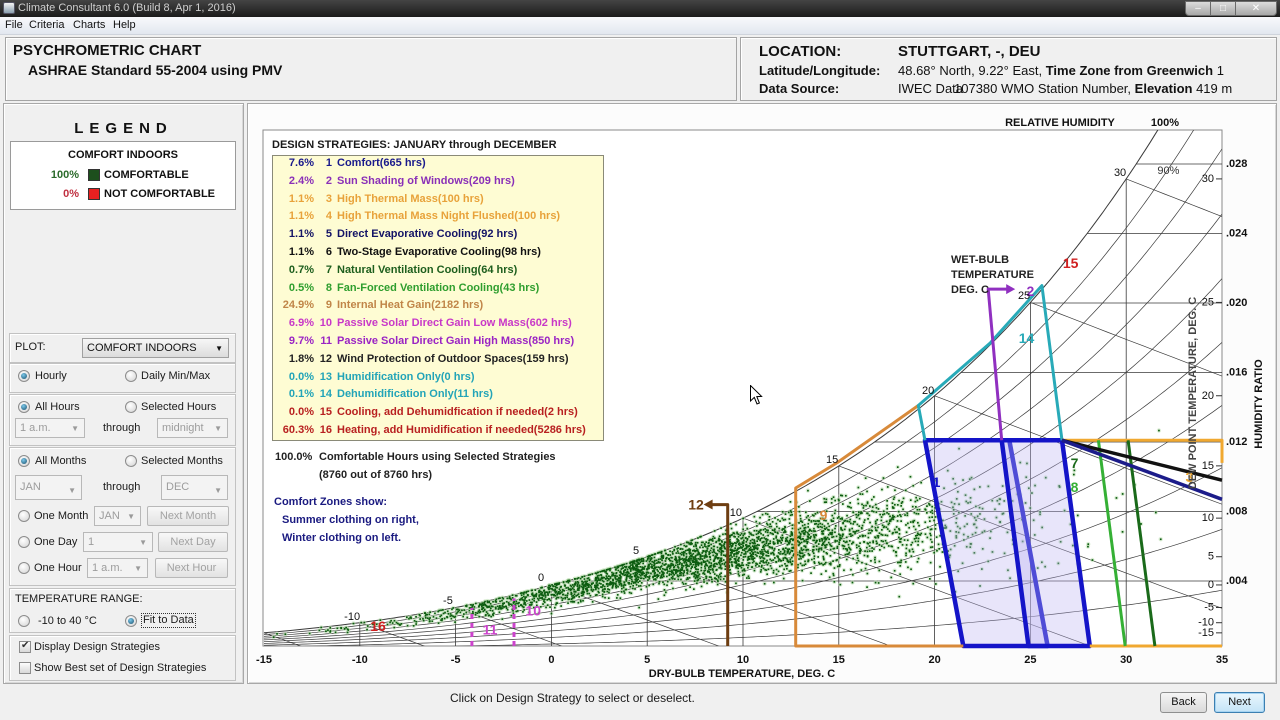  What do you see at coordinates (176, 376) in the screenshot?
I see `daily-minmax-label: Daily Min/Max` at bounding box center [176, 376].